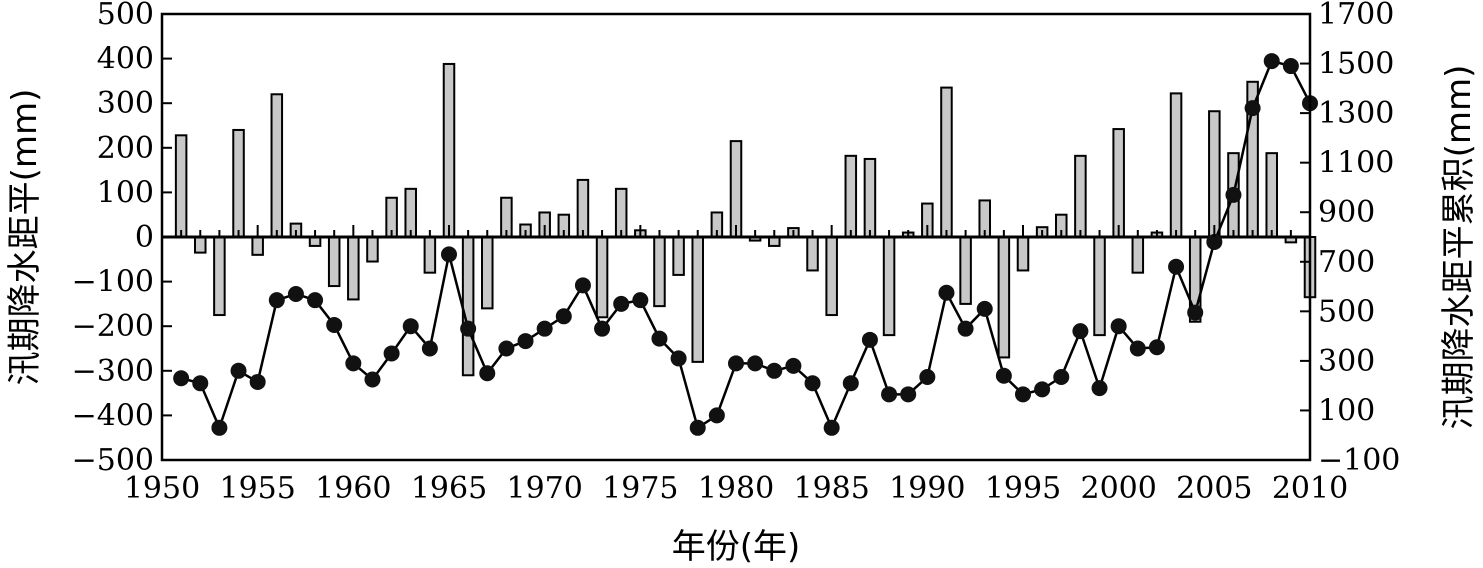  Describe the element at coordinates (353, 363) in the screenshot. I see `point-1960` at that location.